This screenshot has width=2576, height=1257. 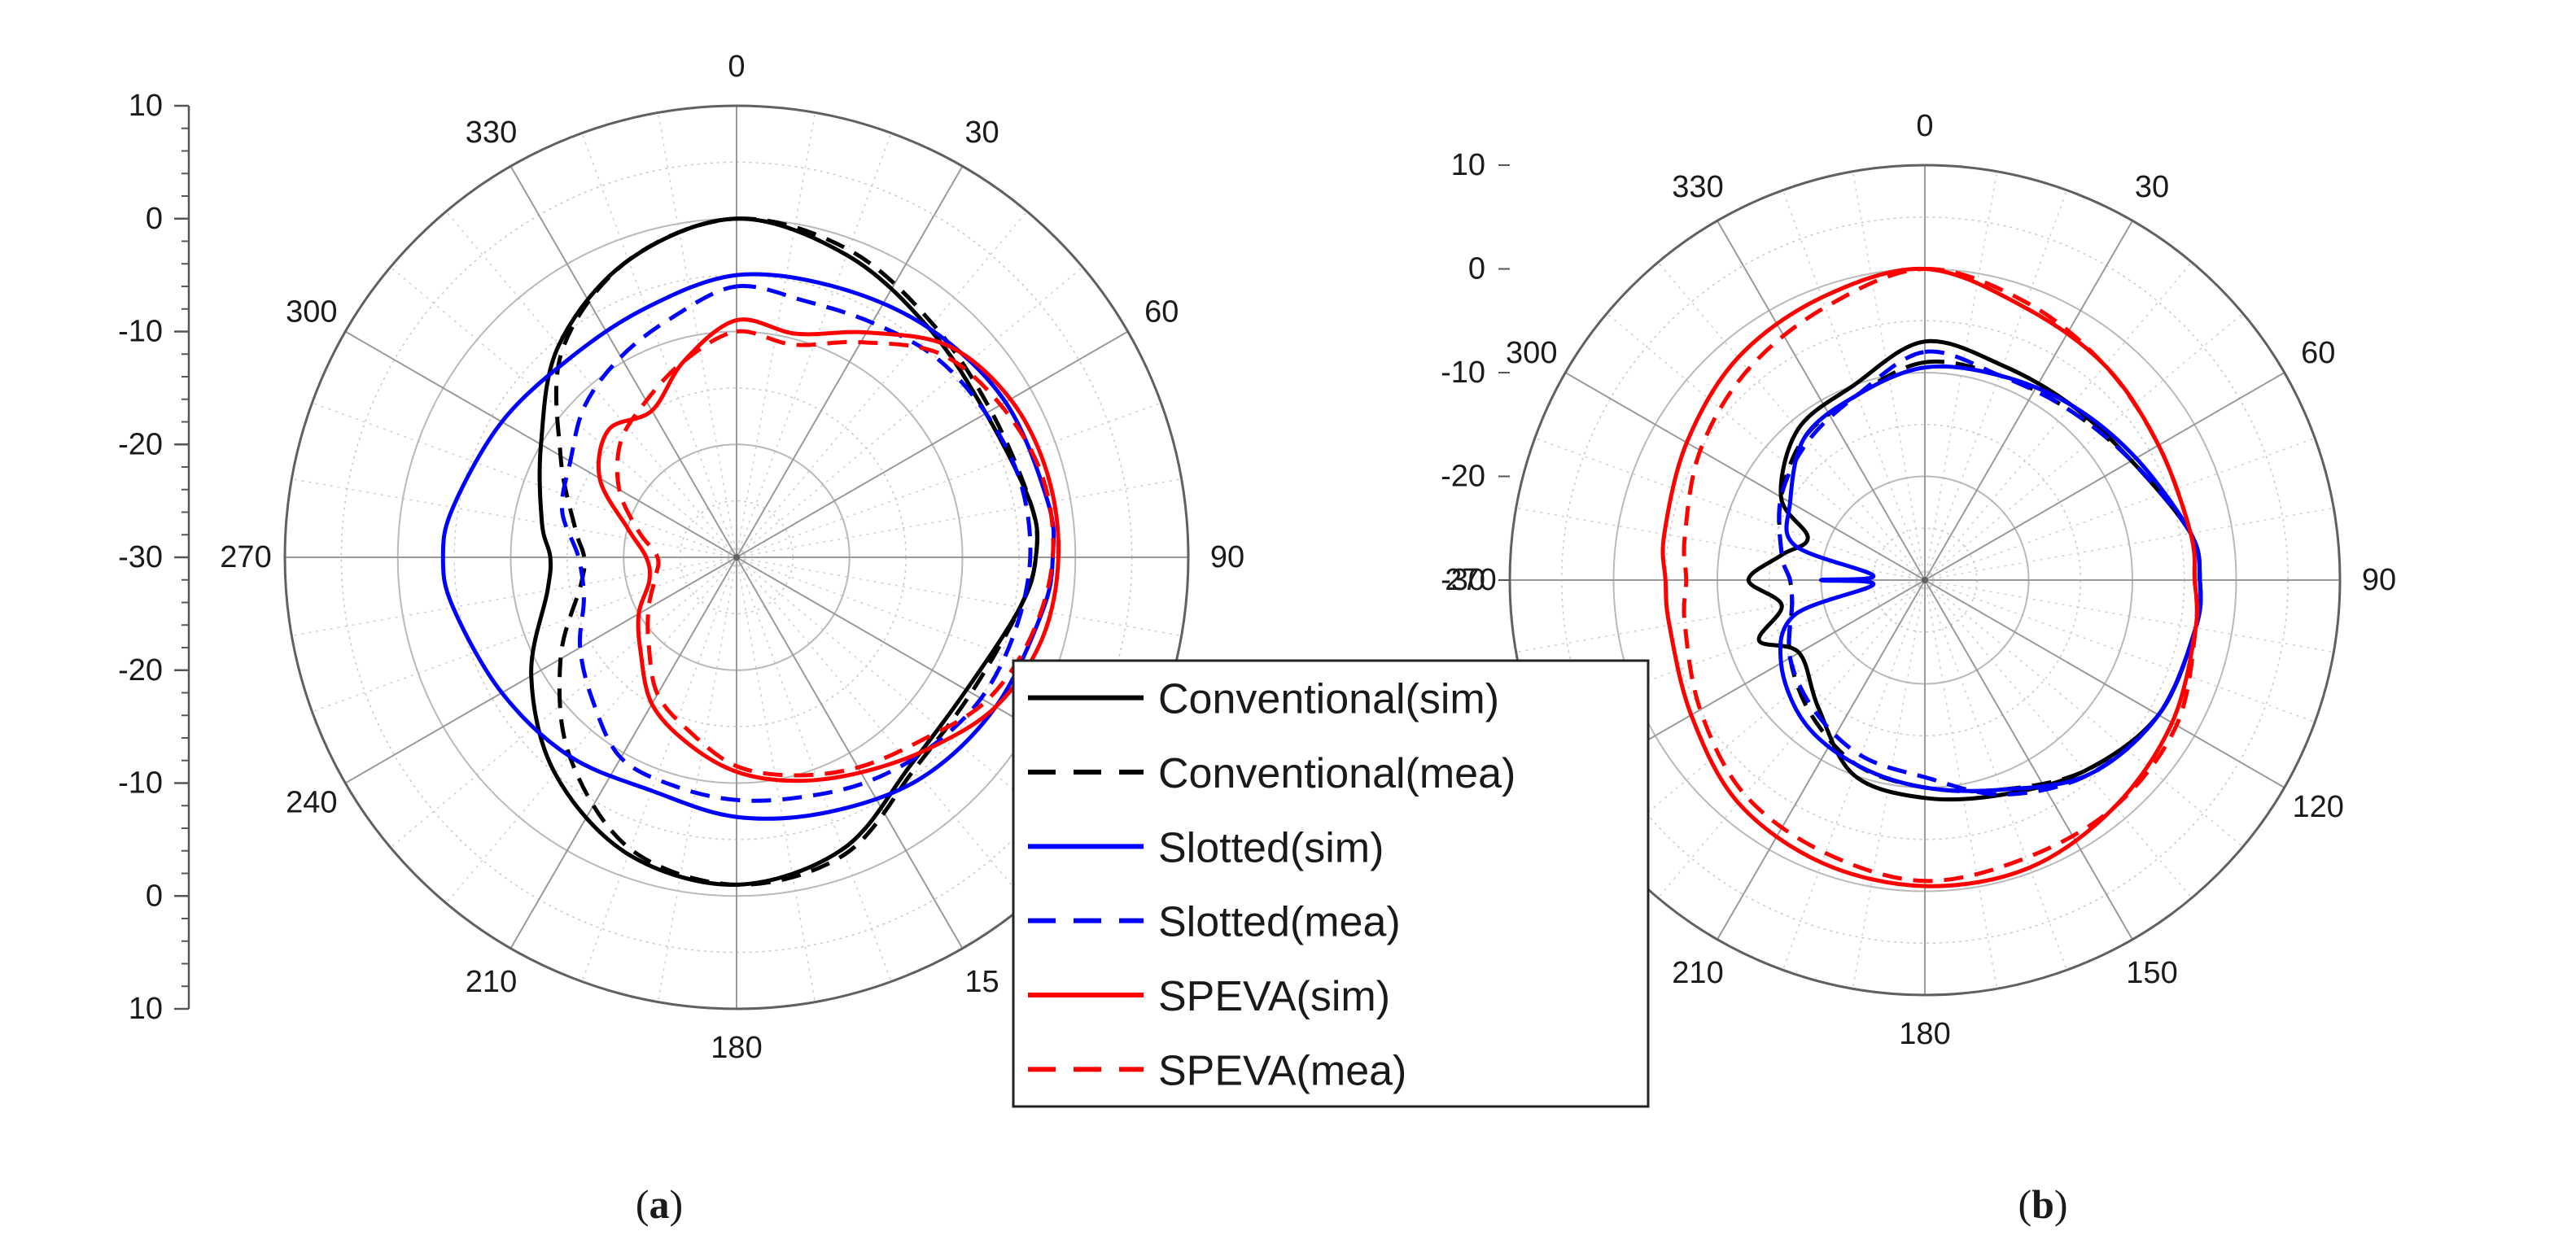 I want to click on legend-label: Conventional(sim), so click(x=1328, y=700).